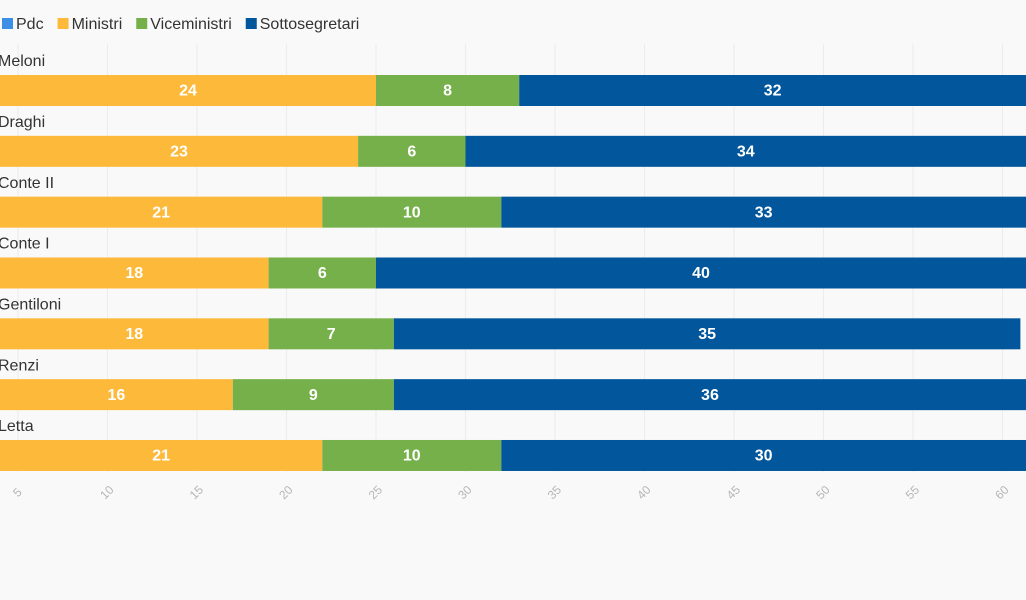 Image resolution: width=1026 pixels, height=600 pixels. Describe the element at coordinates (30, 24) in the screenshot. I see `legend-label: Pdc` at that location.